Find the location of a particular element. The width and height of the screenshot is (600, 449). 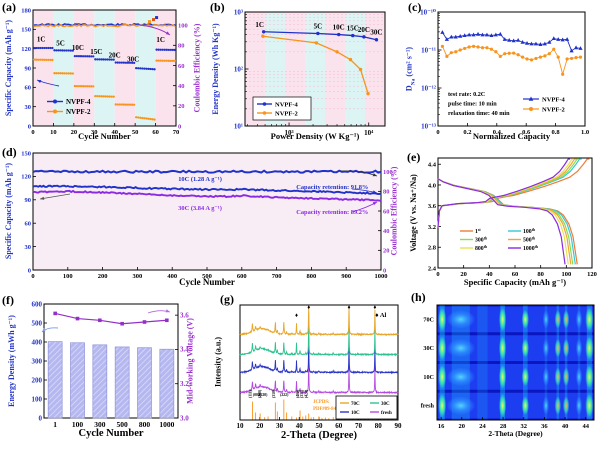

svg-text: 150 is located at coordinates (26, 153).